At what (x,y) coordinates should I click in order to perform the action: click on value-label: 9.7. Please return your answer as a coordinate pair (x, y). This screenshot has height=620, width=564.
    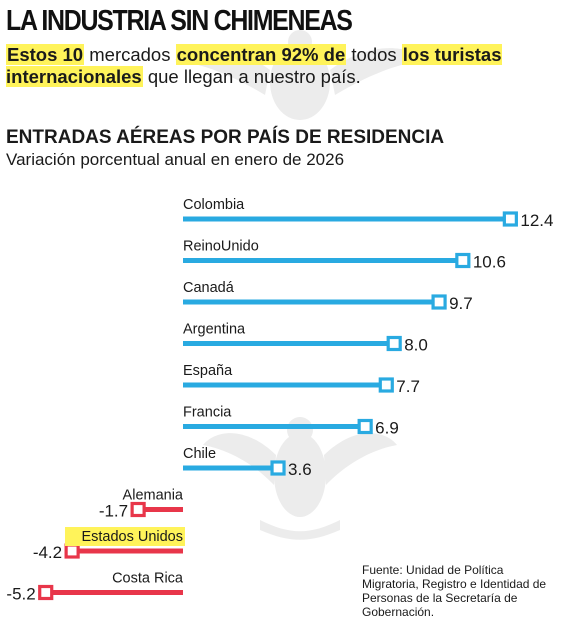
    Looking at the image, I should click on (461, 303).